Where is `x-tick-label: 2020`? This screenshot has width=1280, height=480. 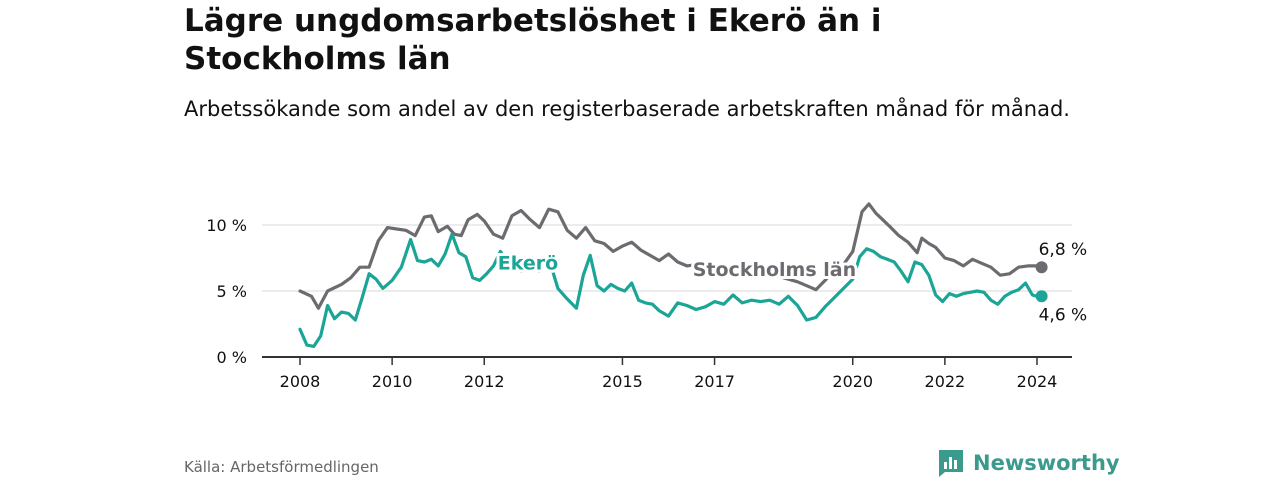 x-tick-label: 2020 is located at coordinates (852, 381).